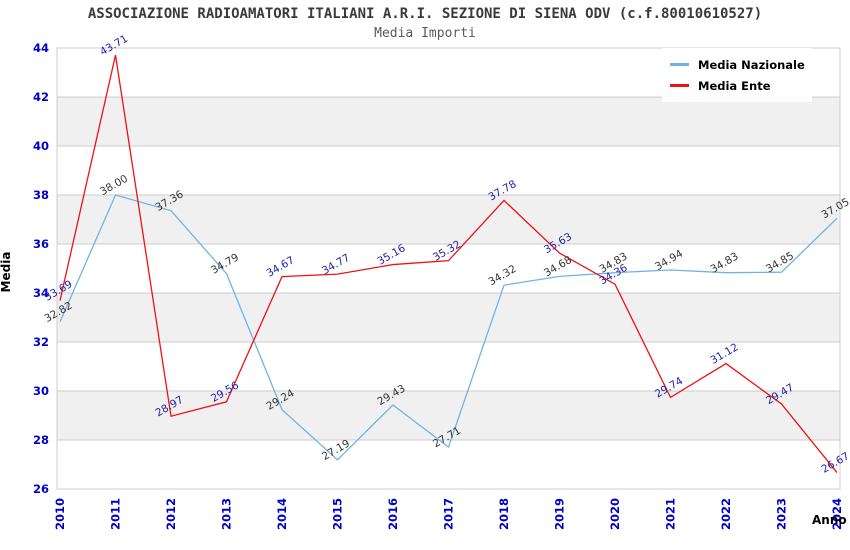 This screenshot has height=550, width=850. What do you see at coordinates (225, 263) in the screenshot?
I see `data-label: 34.79` at bounding box center [225, 263].